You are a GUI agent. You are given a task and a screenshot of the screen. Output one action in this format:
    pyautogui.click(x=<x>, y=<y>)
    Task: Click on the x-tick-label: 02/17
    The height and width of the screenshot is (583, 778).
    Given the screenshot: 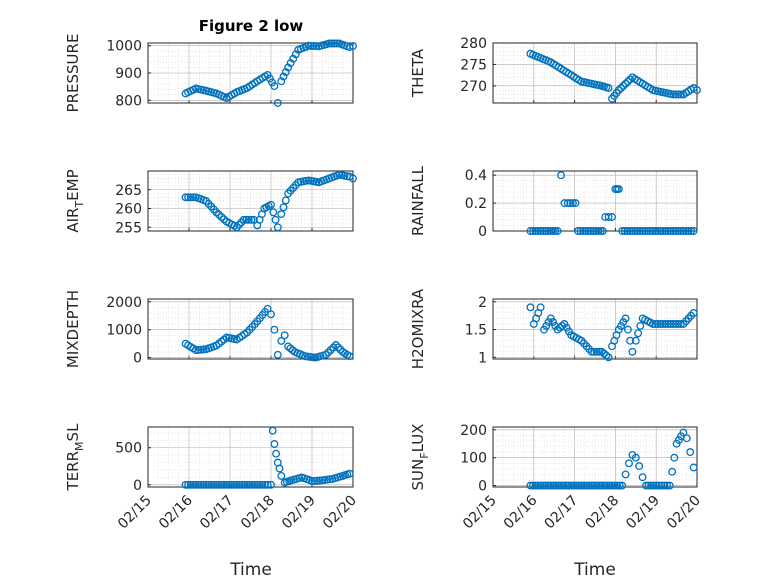 What is the action you would take?
    pyautogui.click(x=562, y=513)
    